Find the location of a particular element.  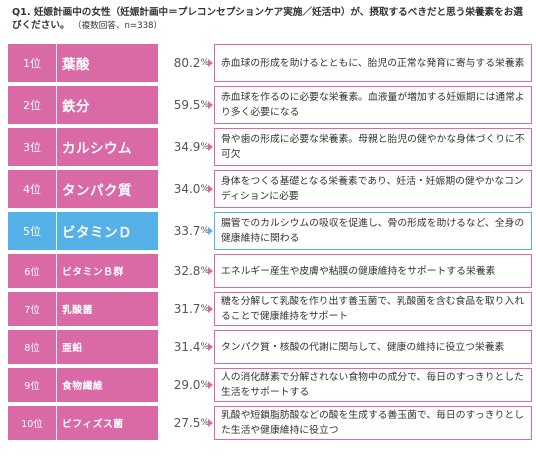

description-text: 人の消化酵素で分解されない食物中の成分で、毎日のすっきりとした生活をサポートする is located at coordinates (372, 385).